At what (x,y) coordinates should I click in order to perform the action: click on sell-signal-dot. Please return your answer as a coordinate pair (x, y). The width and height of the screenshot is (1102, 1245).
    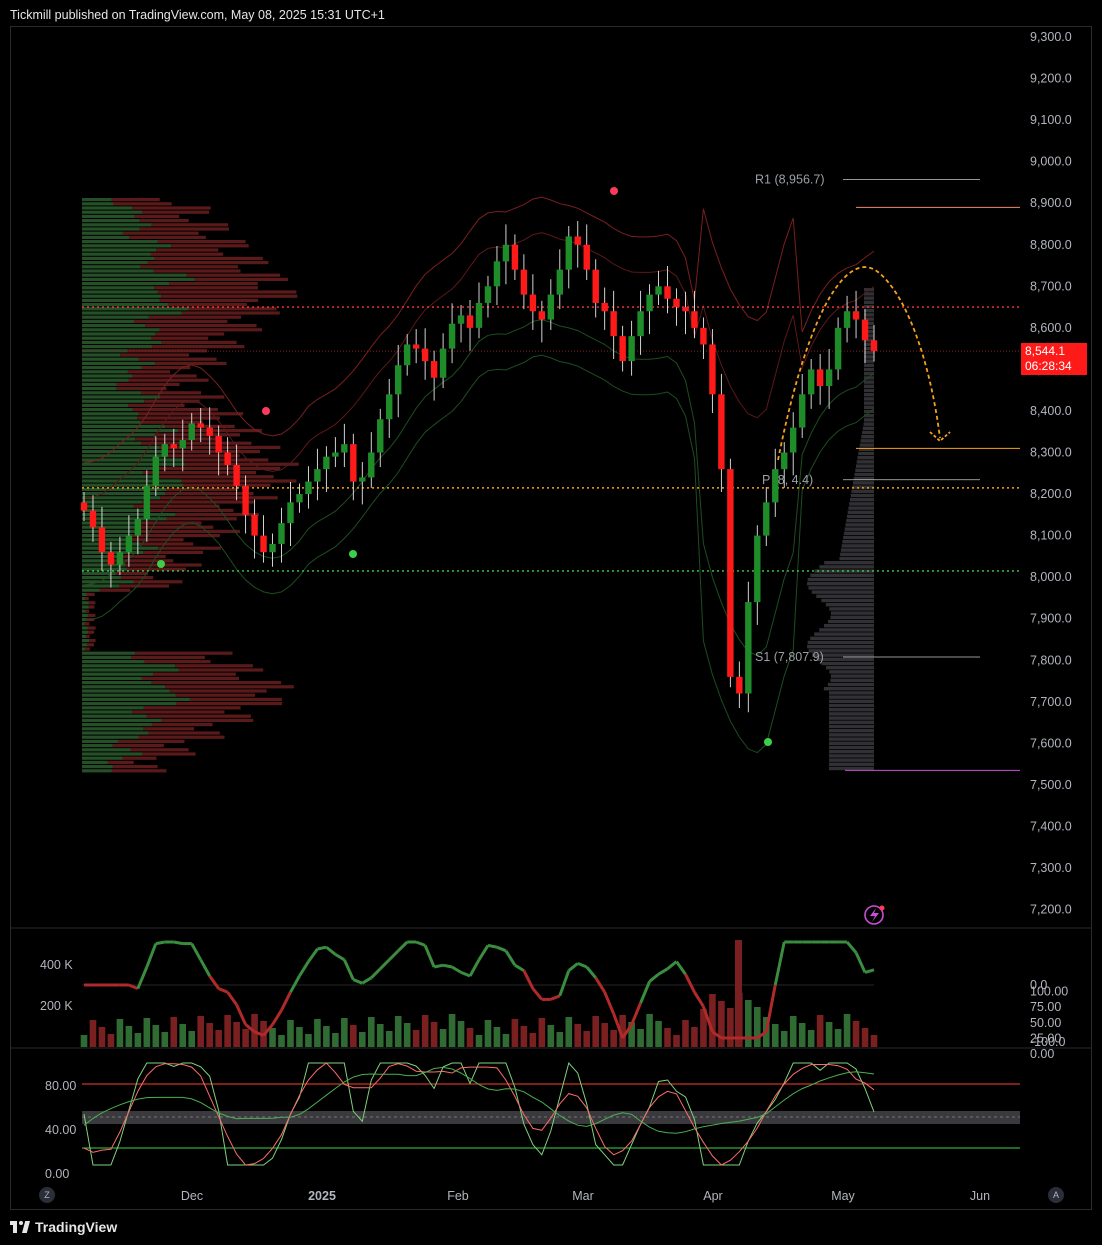
    Looking at the image, I should click on (266, 411).